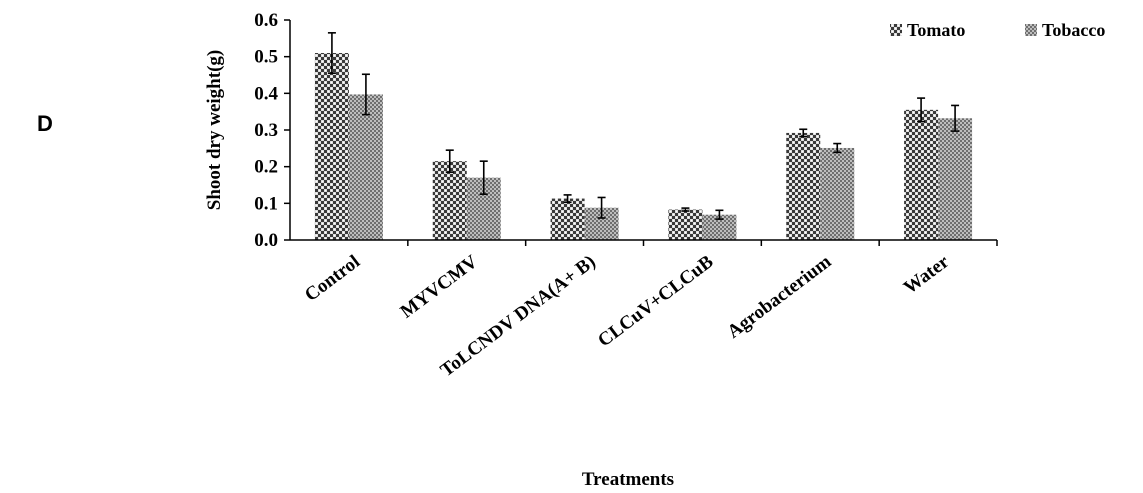 The image size is (1143, 493). What do you see at coordinates (266, 57) in the screenshot?
I see `y-tick-label: 0.5` at bounding box center [266, 57].